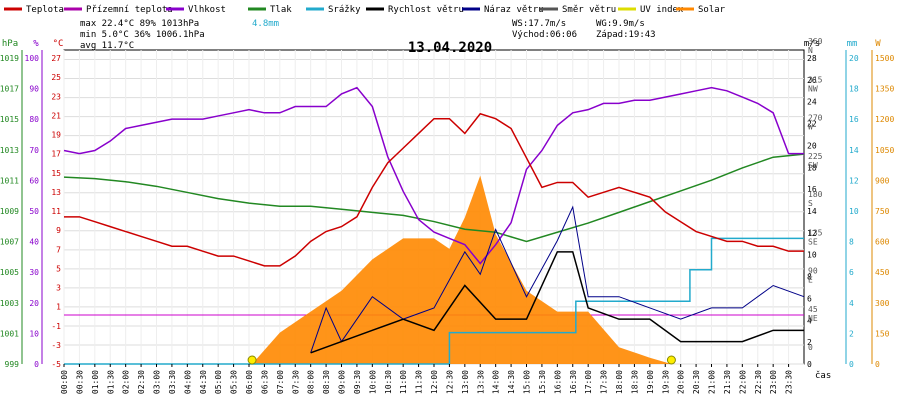 The height and width of the screenshot is (400, 900). Describe the element at coordinates (812, 255) in the screenshot. I see `axis-tick-label: 10` at that location.